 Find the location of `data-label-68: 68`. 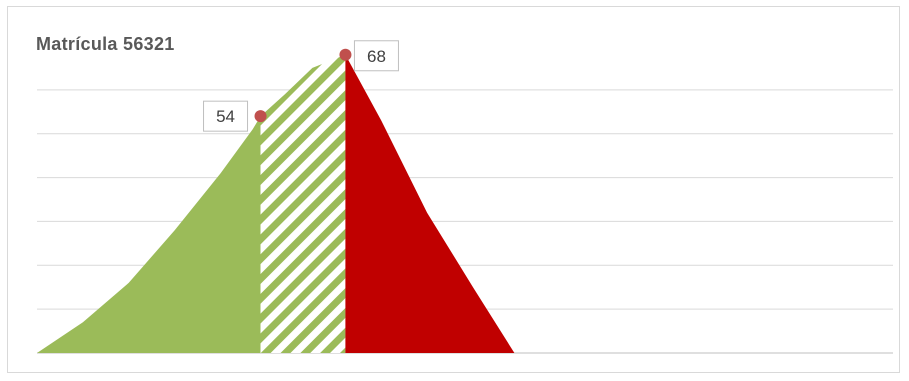

data-label-68: 68 is located at coordinates (376, 56).